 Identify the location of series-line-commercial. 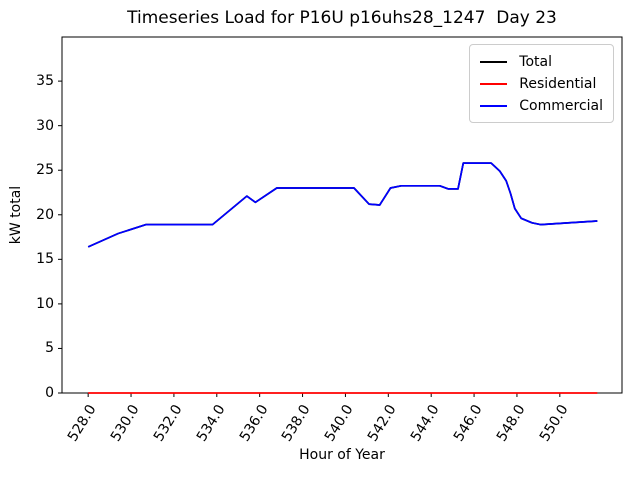
(342, 205).